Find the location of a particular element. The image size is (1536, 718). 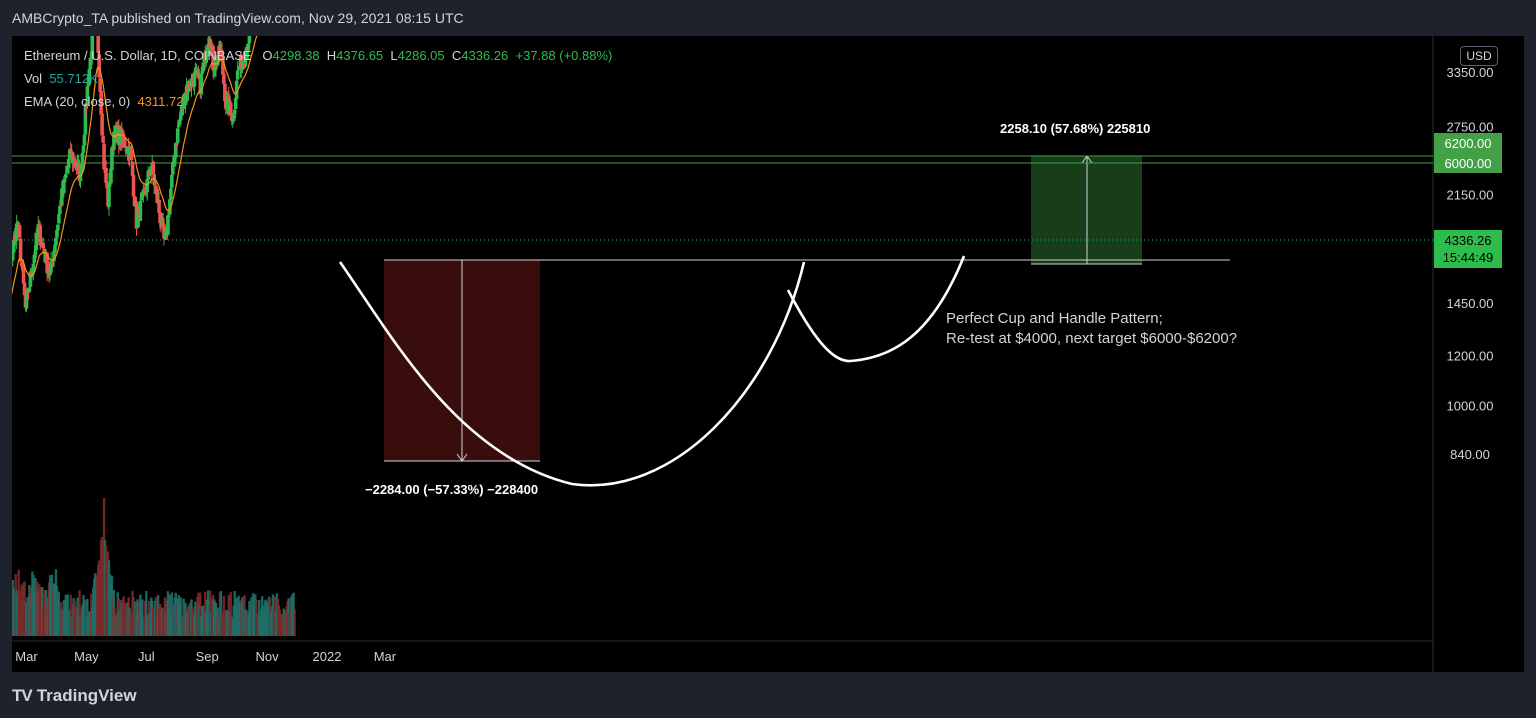

time-tick-label: Mar is located at coordinates (26, 656).